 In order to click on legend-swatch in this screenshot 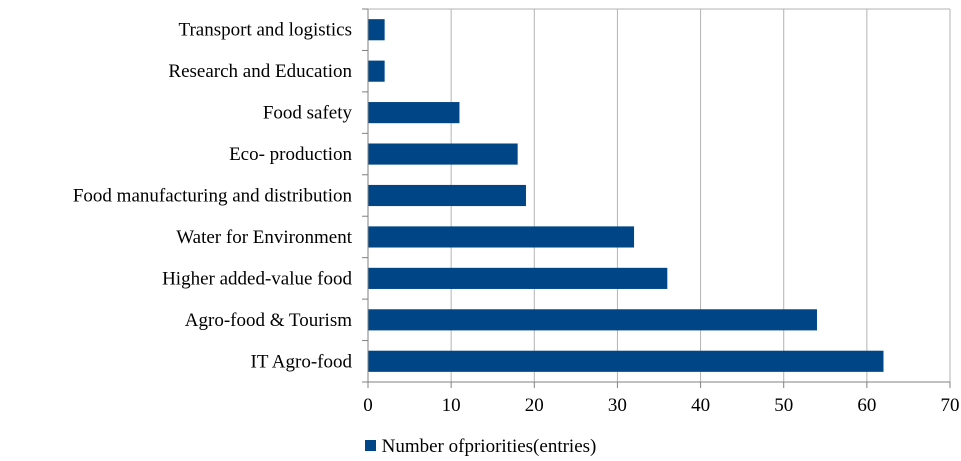, I will do `click(370, 445)`.